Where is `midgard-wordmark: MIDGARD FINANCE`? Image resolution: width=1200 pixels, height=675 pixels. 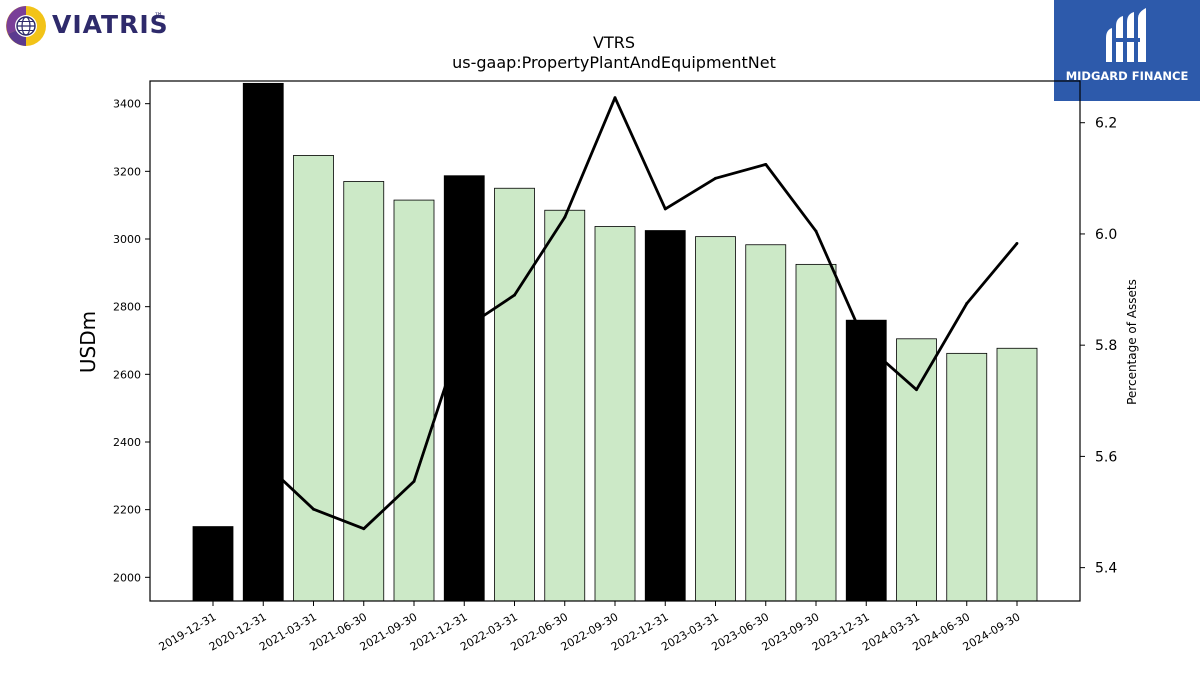
midgard-wordmark: MIDGARD FINANCE is located at coordinates (1127, 76).